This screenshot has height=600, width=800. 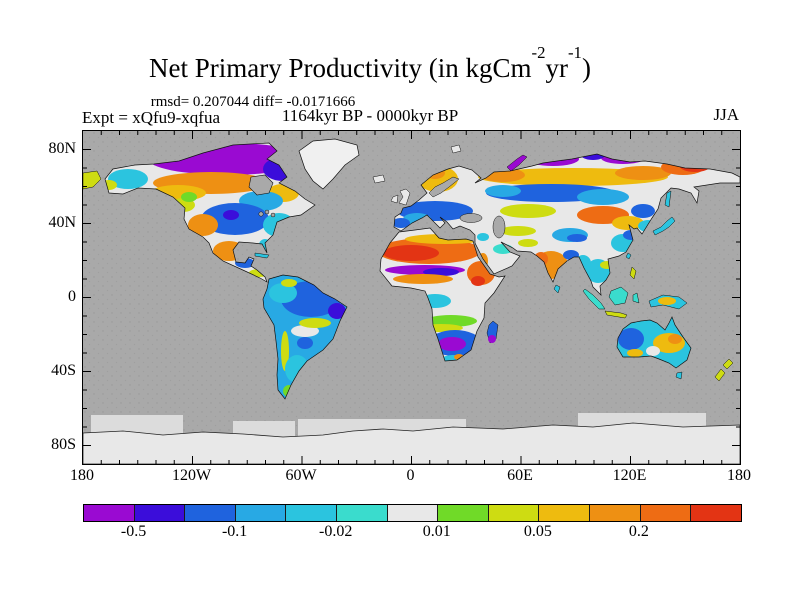 I want to click on caspian-sea, so click(x=499, y=227).